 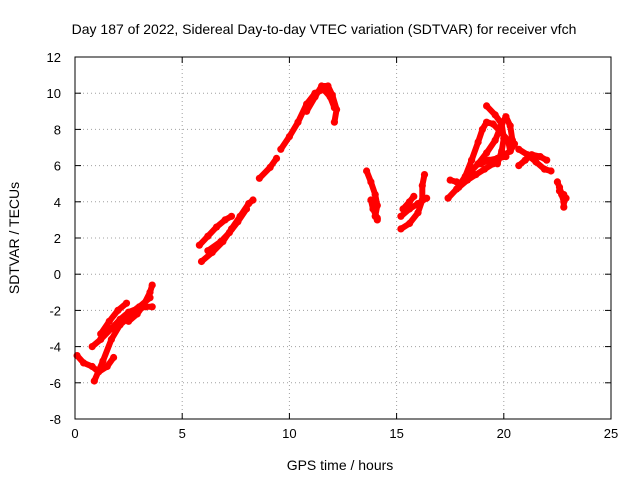 I want to click on x-tick-label: 5, so click(x=182, y=433).